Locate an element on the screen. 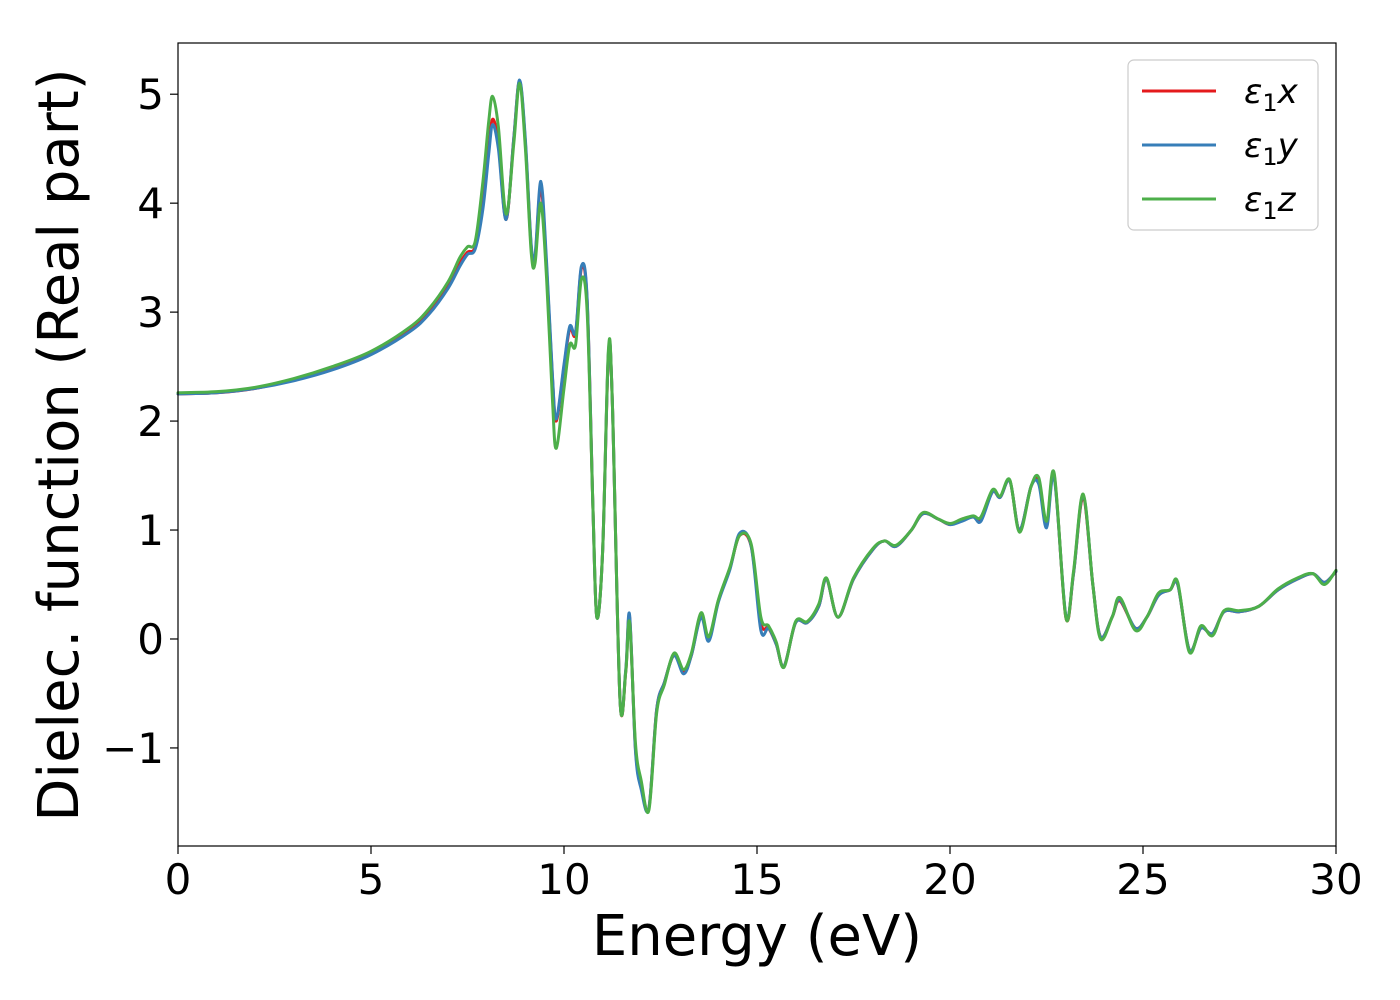  x-tick-label: 15 is located at coordinates (756, 879).